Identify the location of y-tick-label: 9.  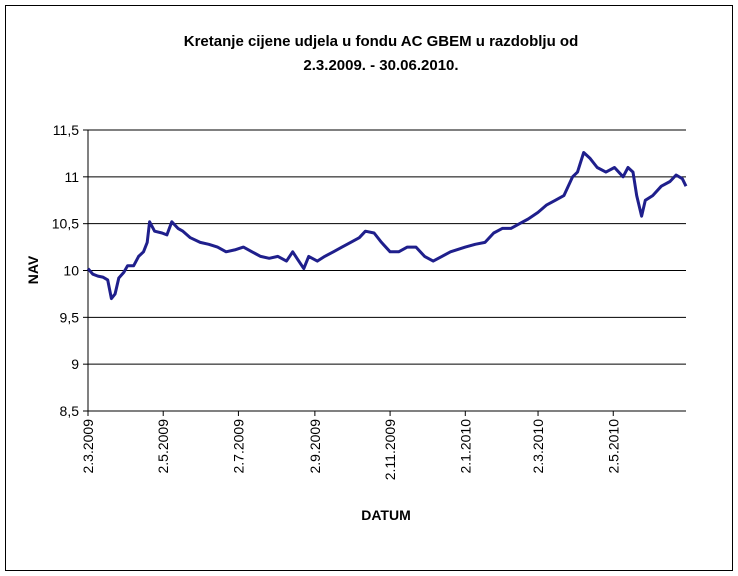
(75, 364).